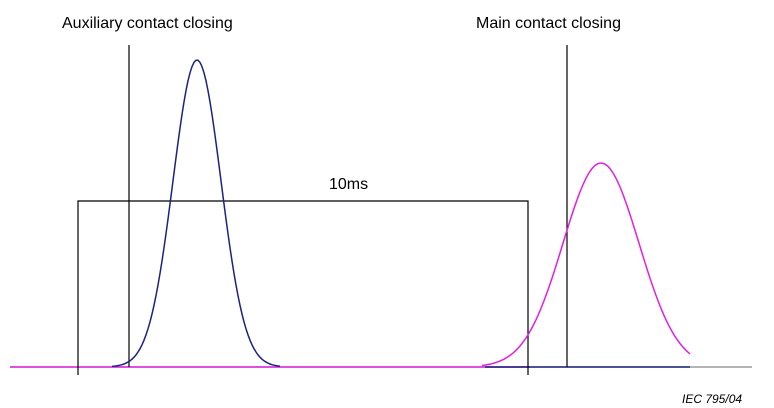 The image size is (774, 408). I want to click on main-pulse, so click(586, 264).